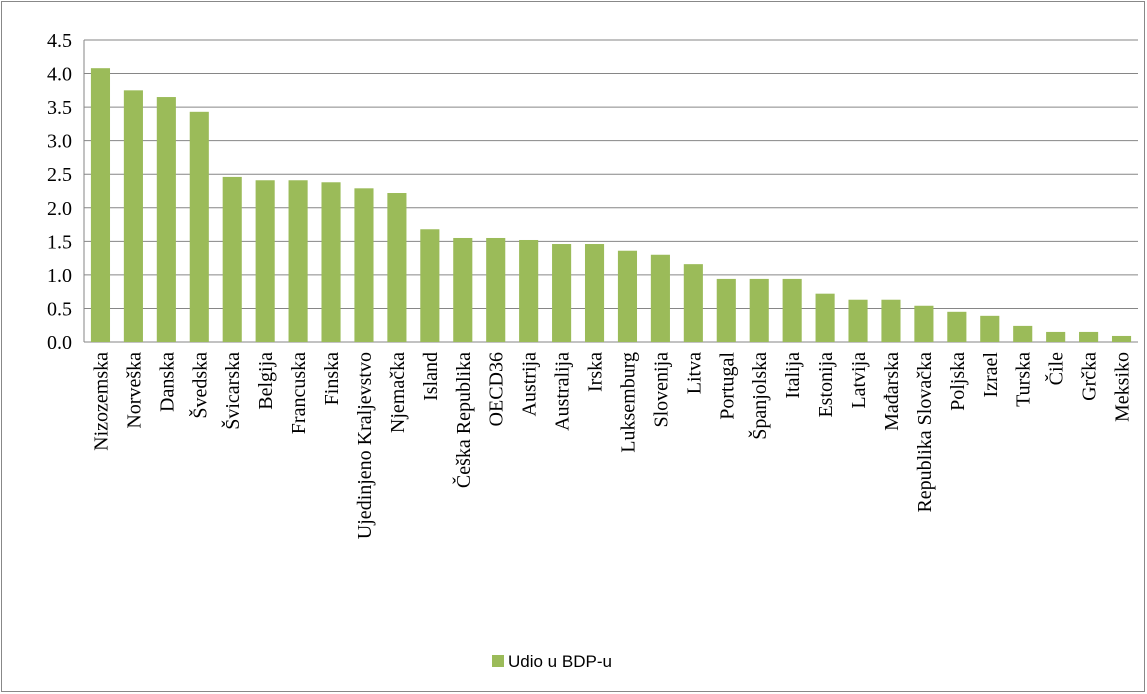 The height and width of the screenshot is (694, 1147). Describe the element at coordinates (101, 401) in the screenshot. I see `x-tick-label: Nizozemska` at that location.